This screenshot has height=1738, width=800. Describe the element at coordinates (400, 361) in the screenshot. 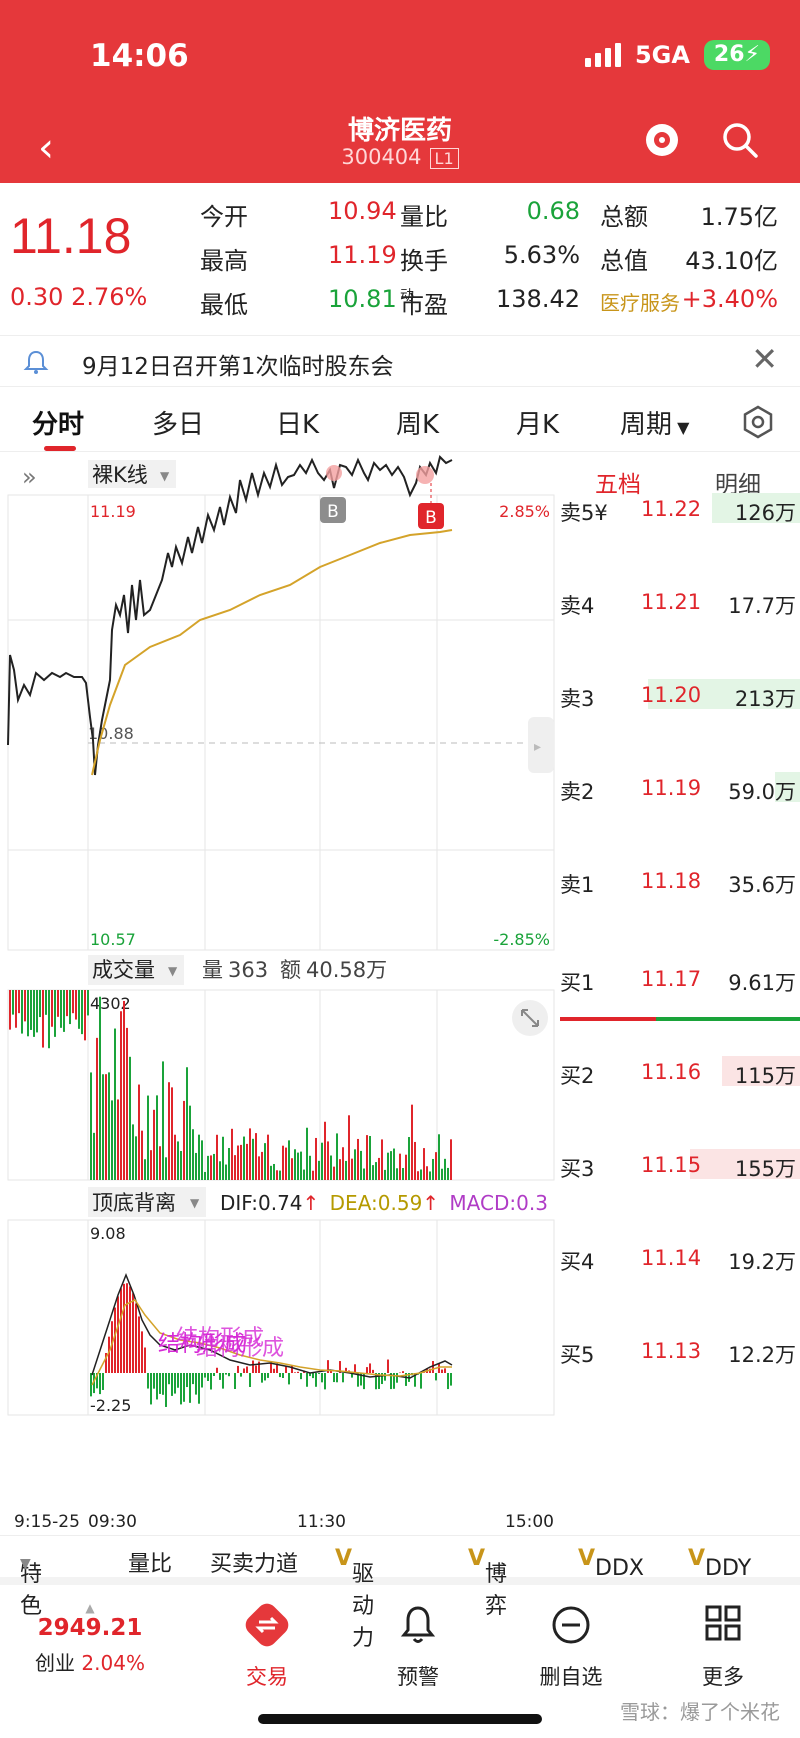

I see `notice-bar: 9月12日召开第1次临时股东会 ✕` at that location.